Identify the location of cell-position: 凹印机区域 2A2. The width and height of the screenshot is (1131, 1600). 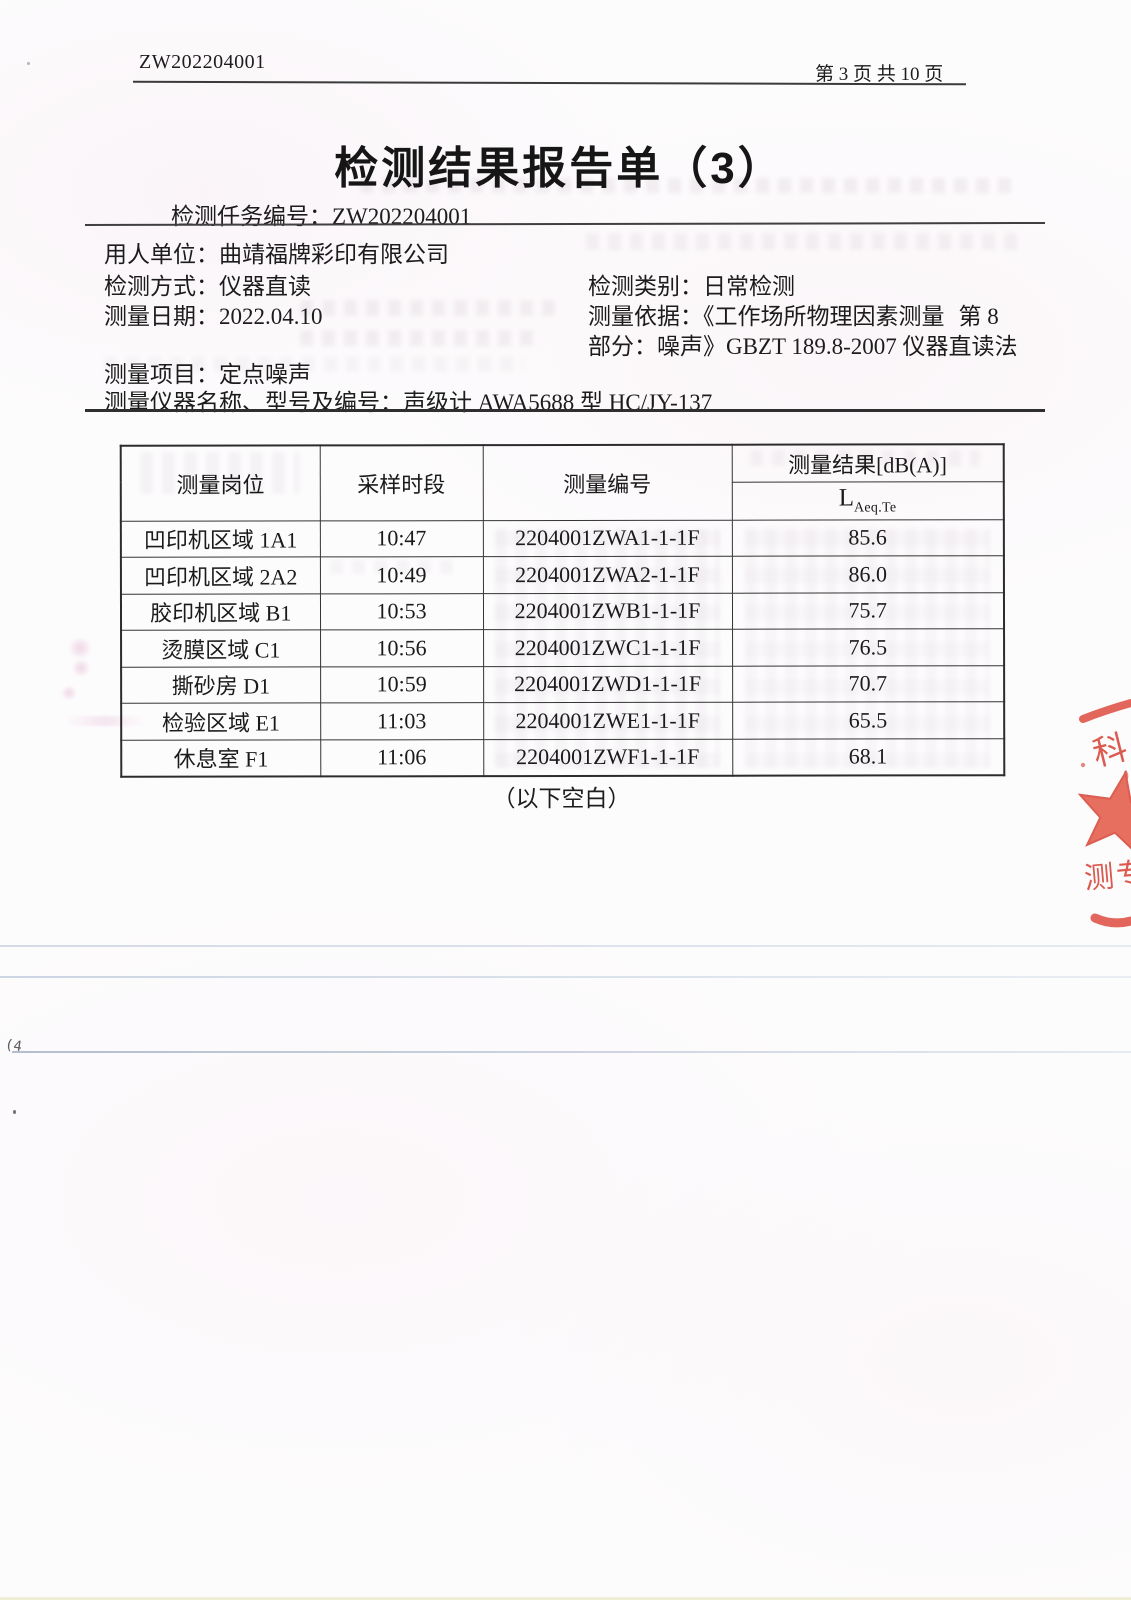
(220, 575).